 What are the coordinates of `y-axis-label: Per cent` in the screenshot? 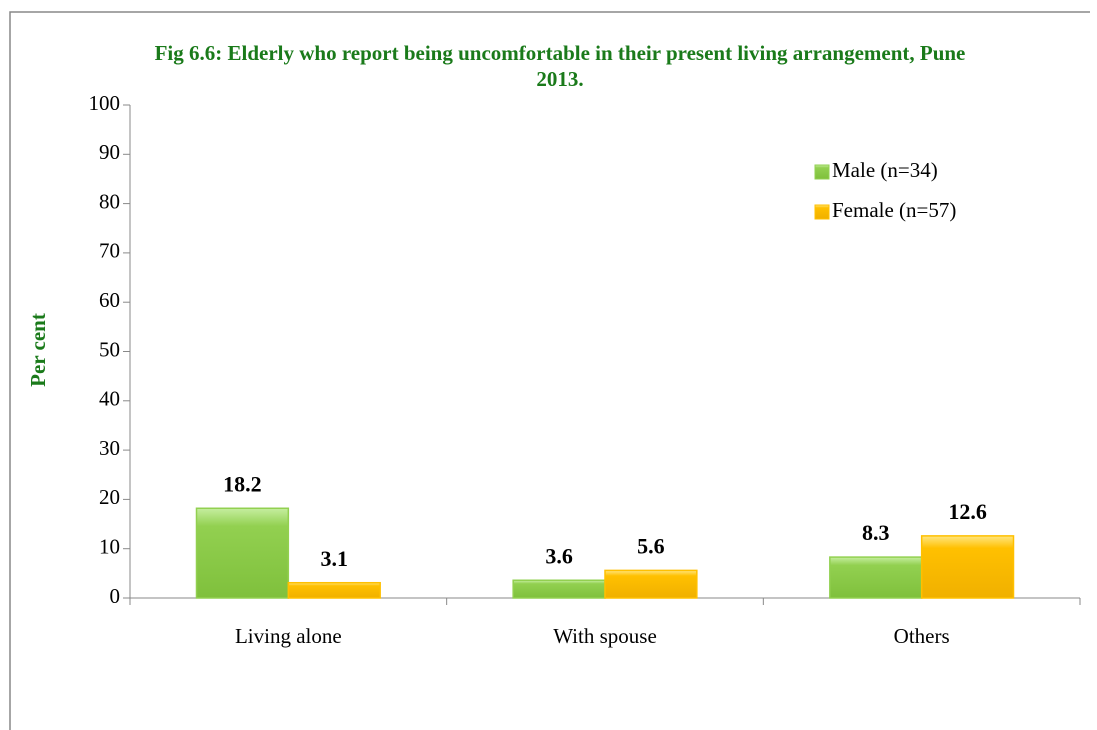 It's located at (38, 350).